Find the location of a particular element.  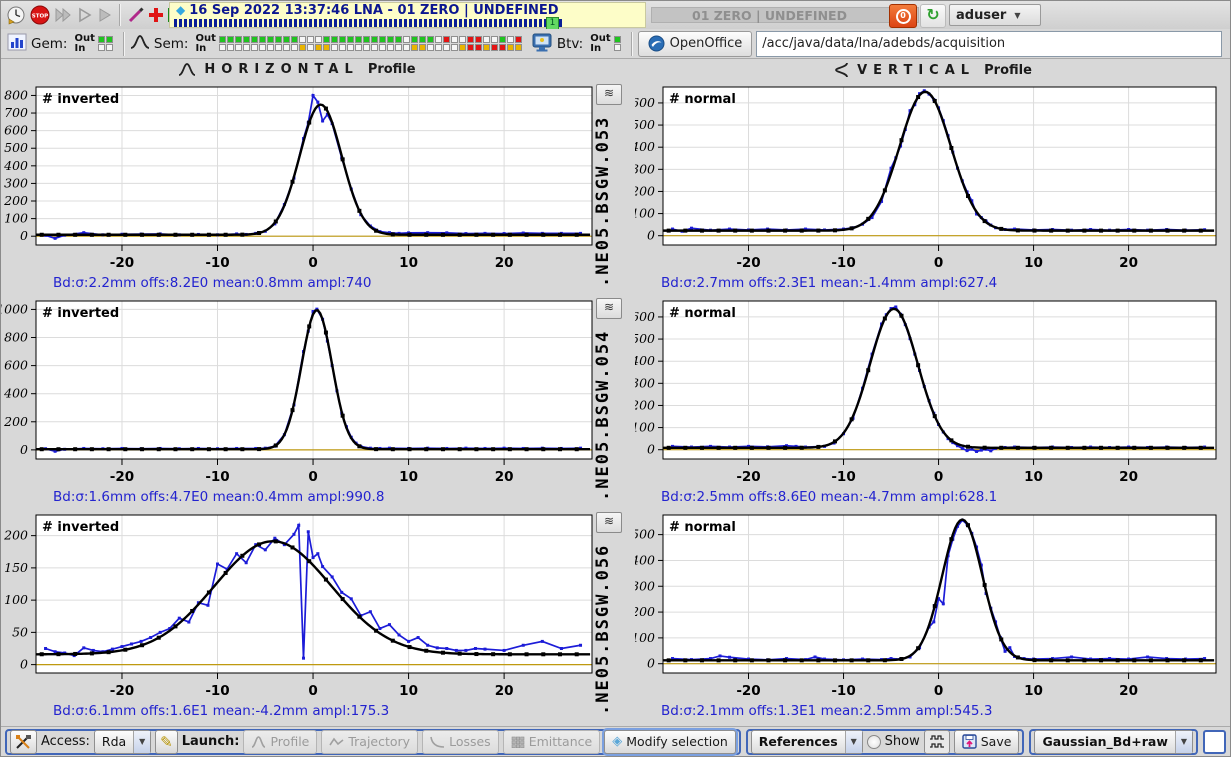

gem-label: Gem: is located at coordinates (49, 43).